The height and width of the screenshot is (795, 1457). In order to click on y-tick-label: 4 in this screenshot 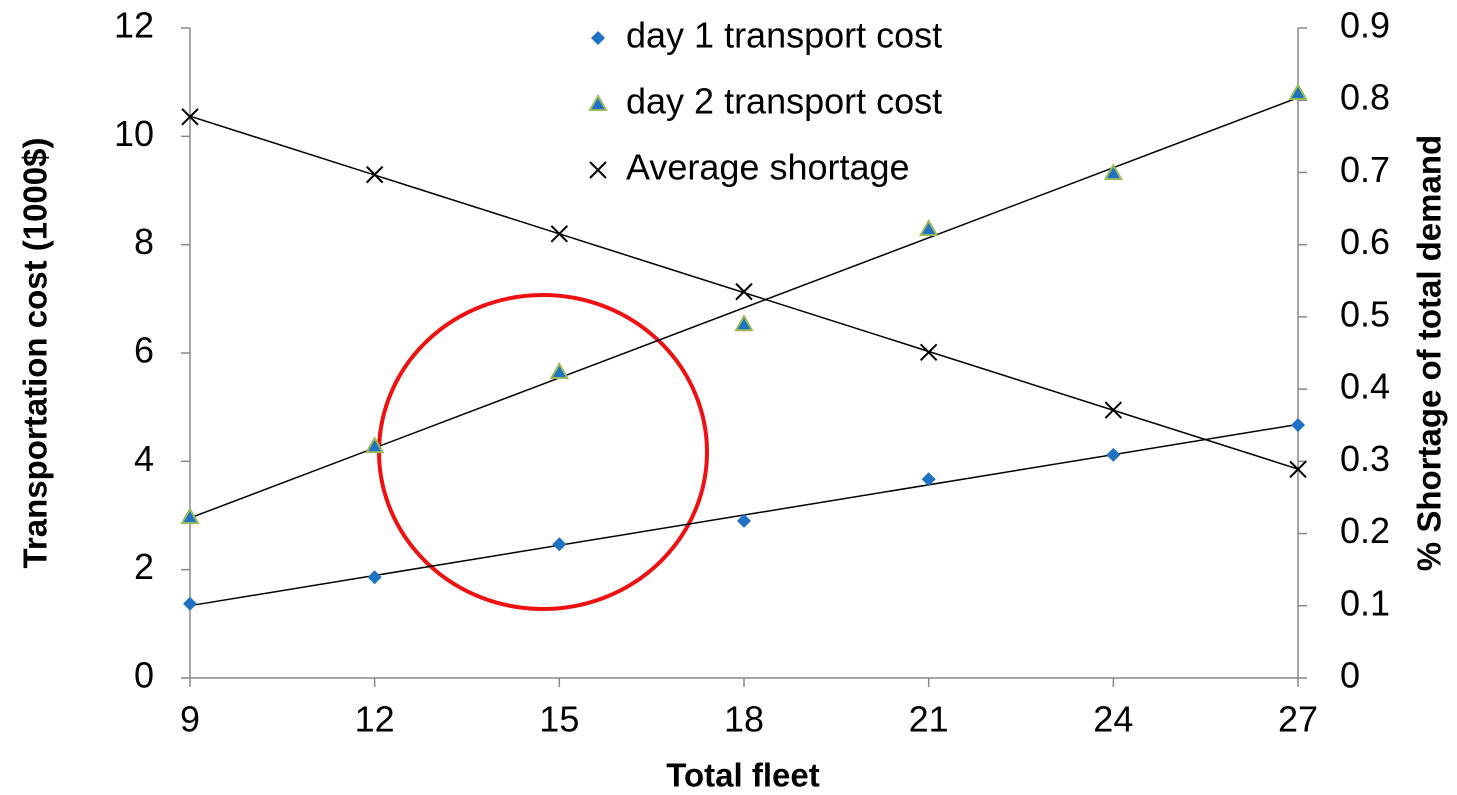, I will do `click(144, 458)`.